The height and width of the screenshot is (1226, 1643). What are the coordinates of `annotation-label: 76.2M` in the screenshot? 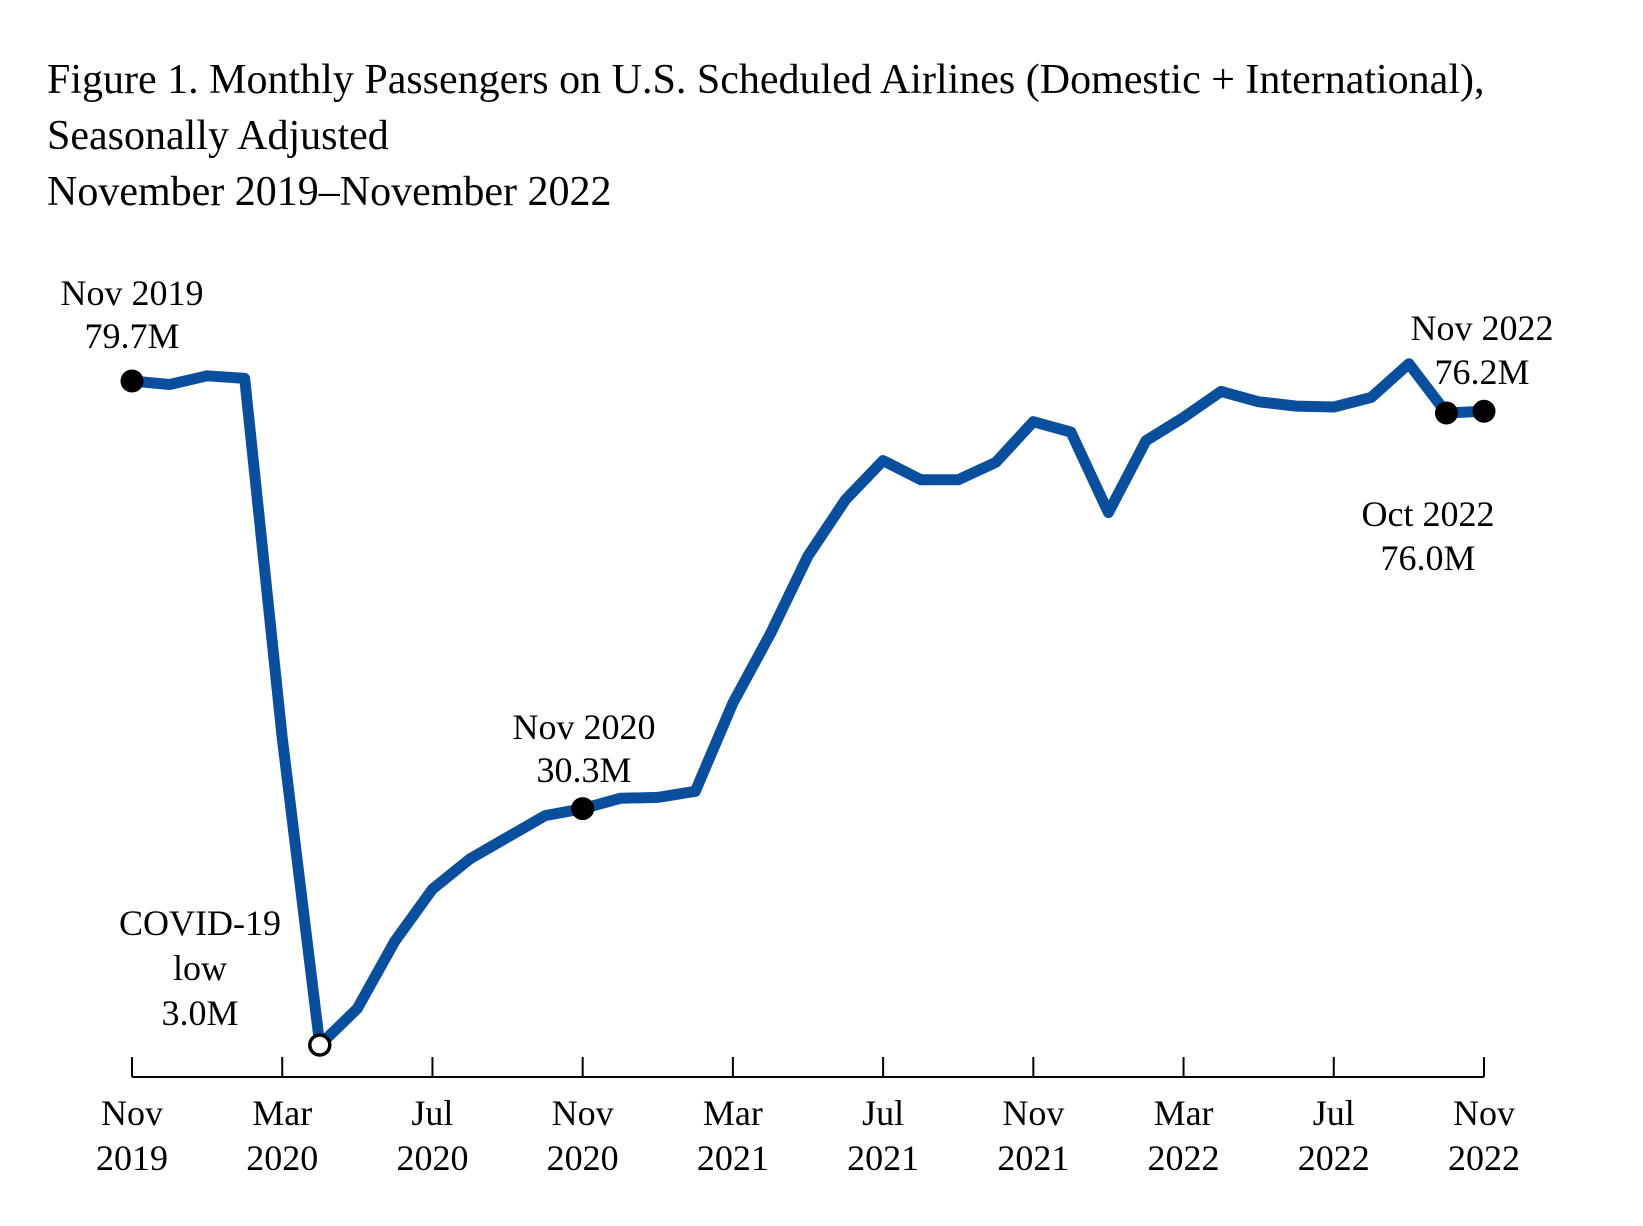 It's located at (1481, 372).